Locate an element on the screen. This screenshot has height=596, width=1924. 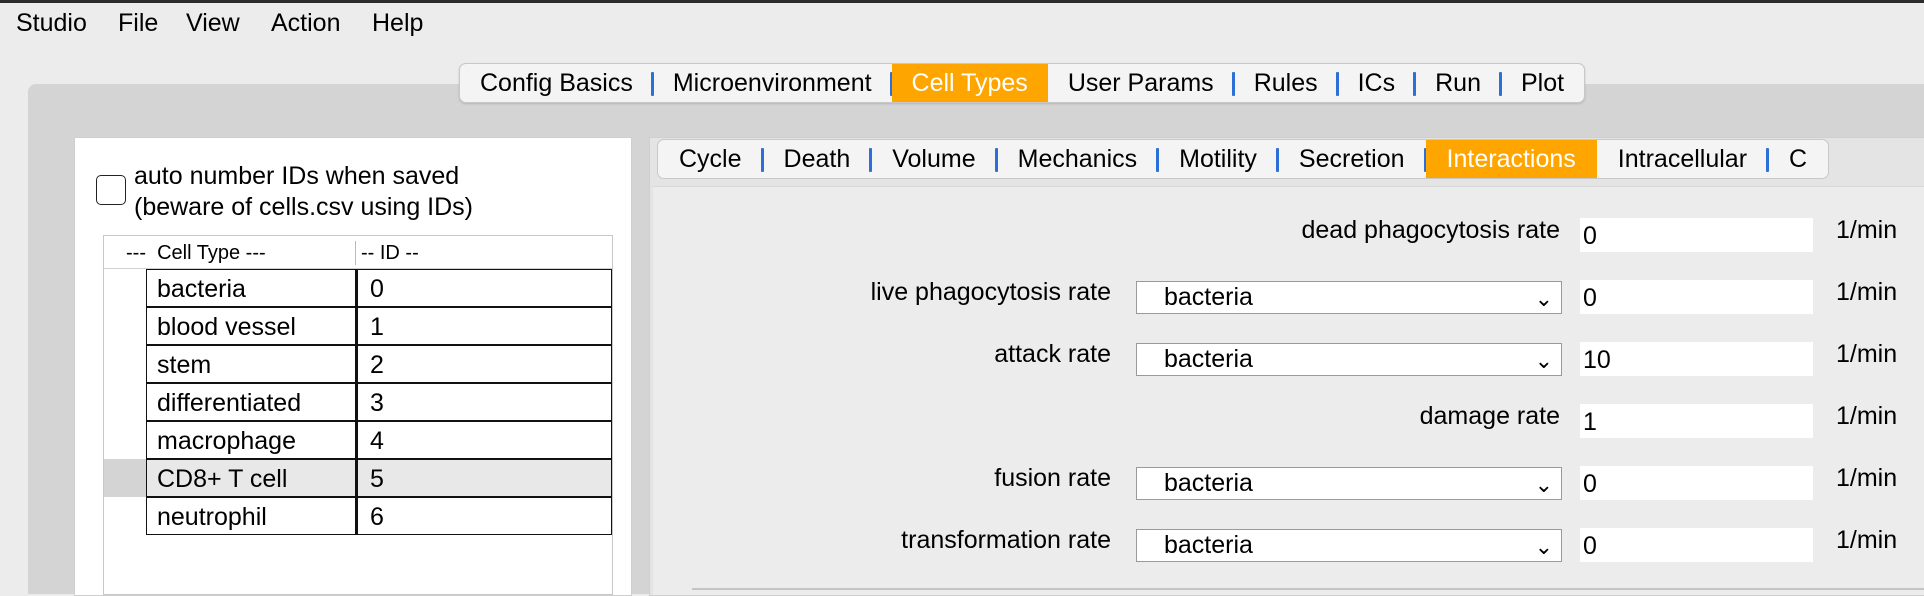
live-phagocytosis-celltype-dropdown: bacteria ⌄ is located at coordinates (1349, 297).